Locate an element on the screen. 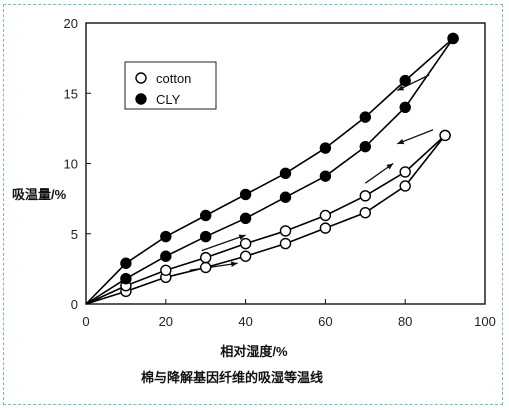 Image resolution: width=509 pixels, height=410 pixels. x-tick-label: 80 is located at coordinates (405, 321).